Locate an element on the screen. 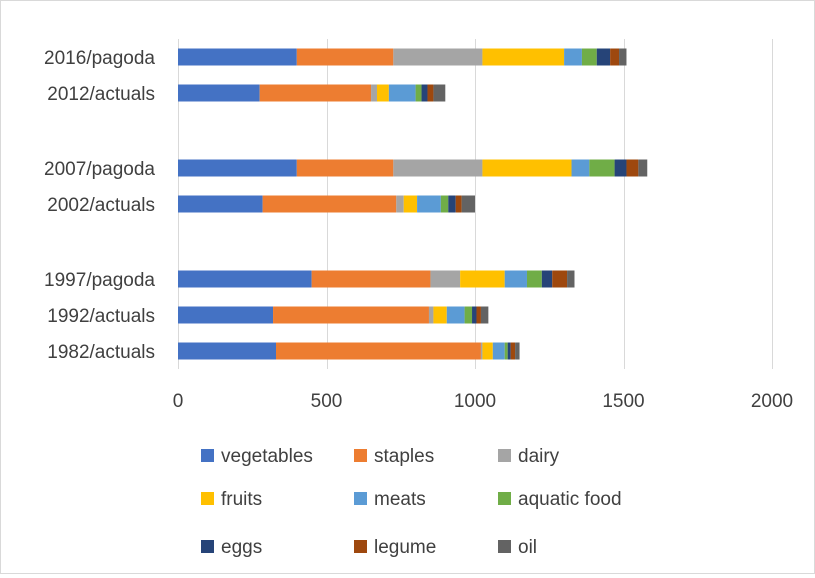  x-tick-label: 500 is located at coordinates (327, 401).